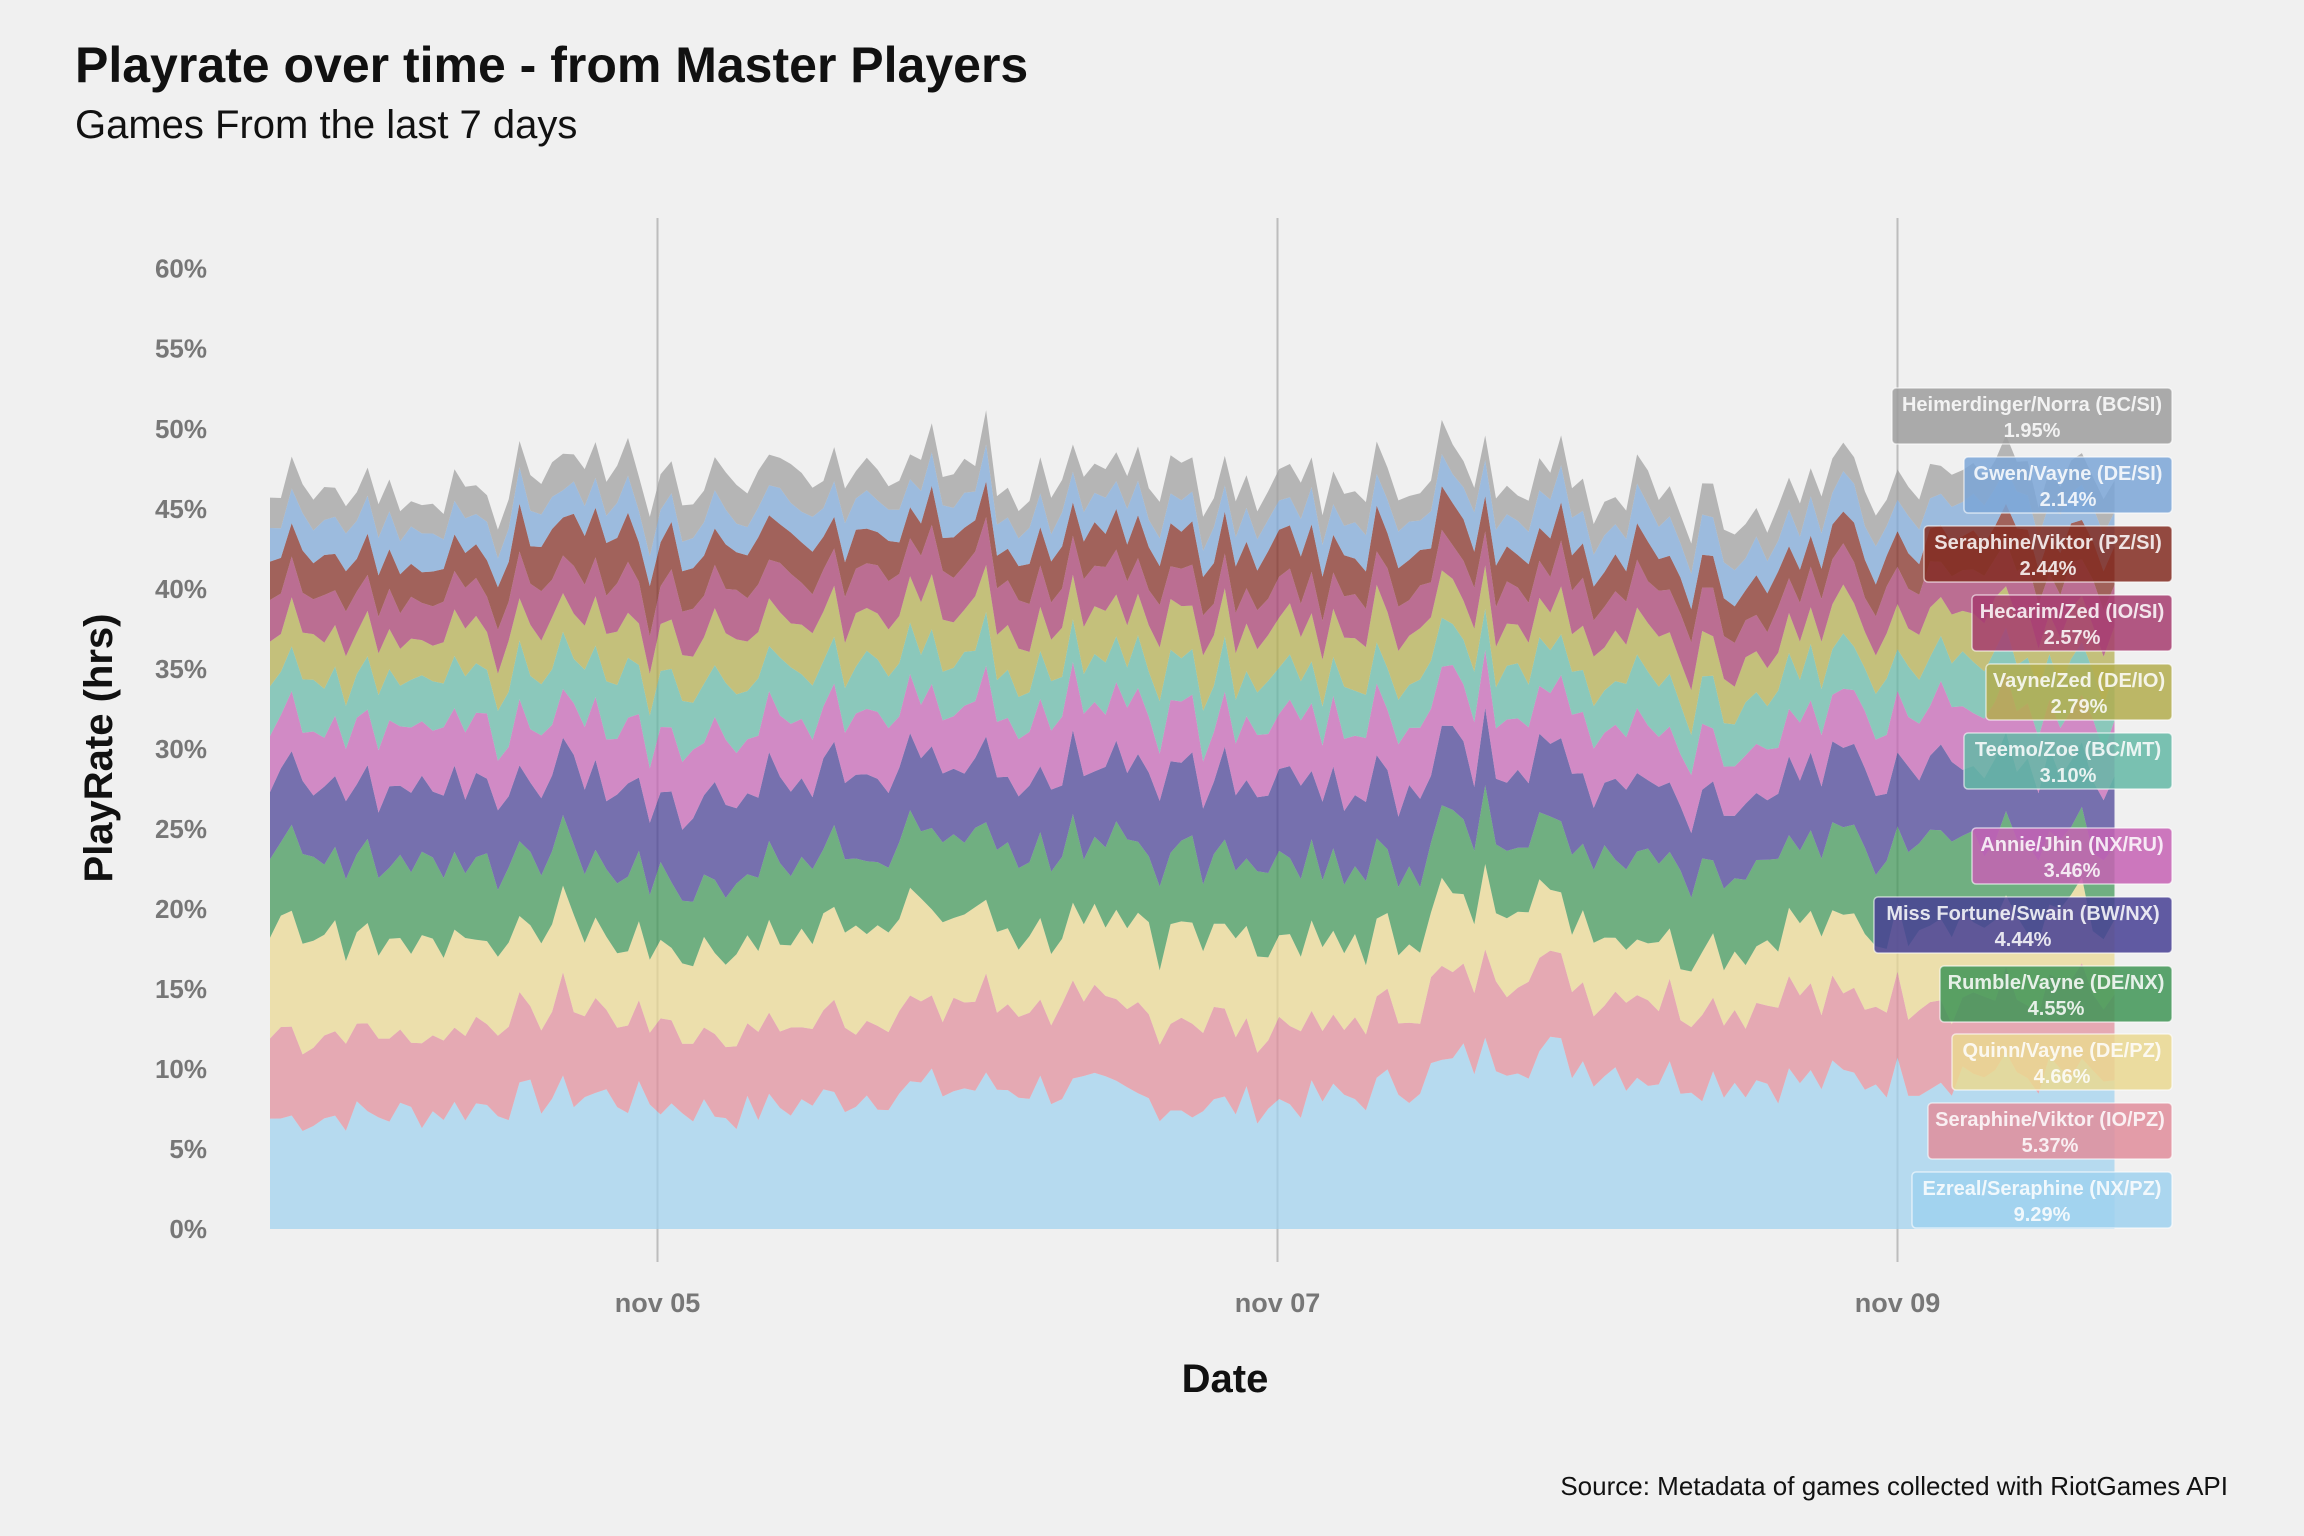 The width and height of the screenshot is (2304, 1536). Describe the element at coordinates (658, 1303) in the screenshot. I see `x-tick-label-0: nov 05` at that location.